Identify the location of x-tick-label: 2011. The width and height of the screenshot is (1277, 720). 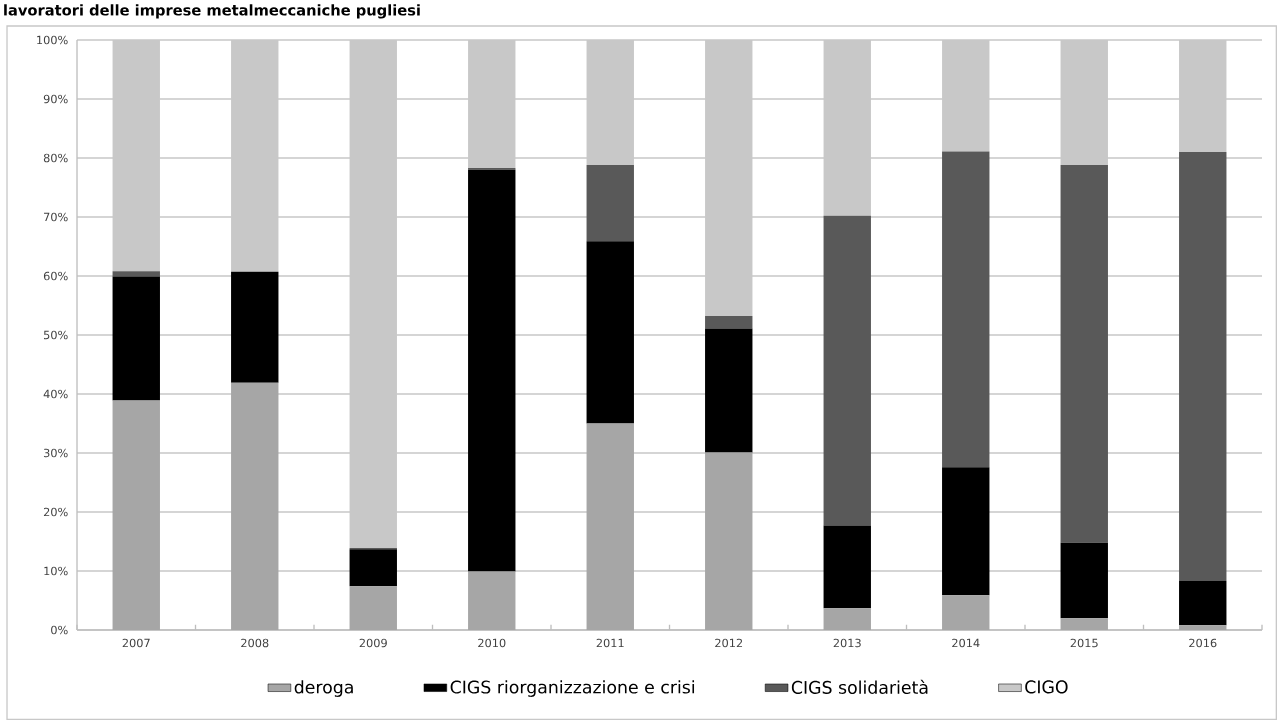
(610, 643).